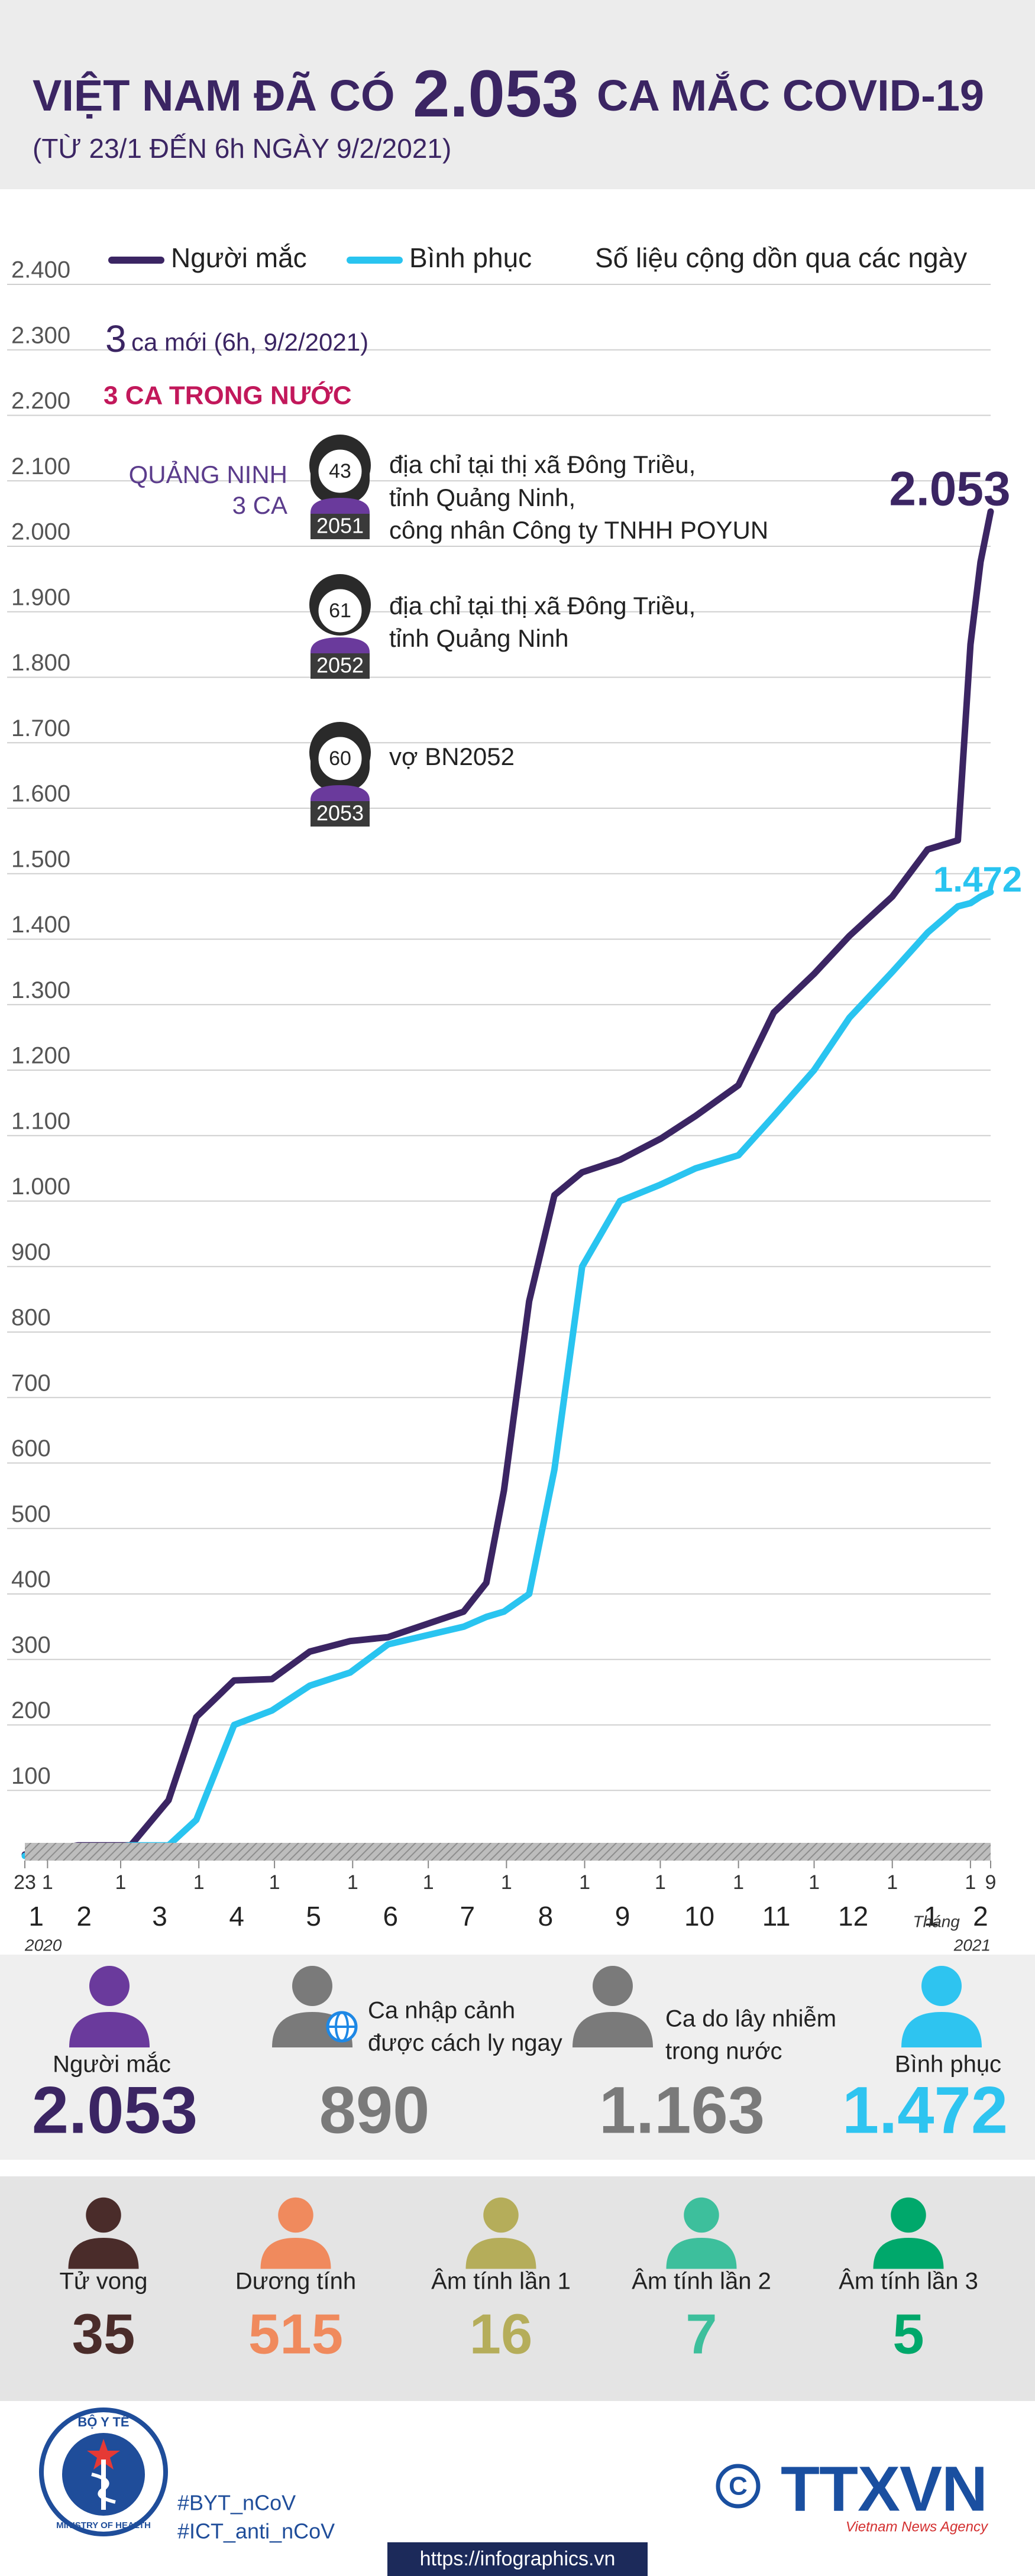 This screenshot has height=2576, width=1035. I want to click on new-cases-text: ca mới (6h, 9/2/2021), so click(249, 342).